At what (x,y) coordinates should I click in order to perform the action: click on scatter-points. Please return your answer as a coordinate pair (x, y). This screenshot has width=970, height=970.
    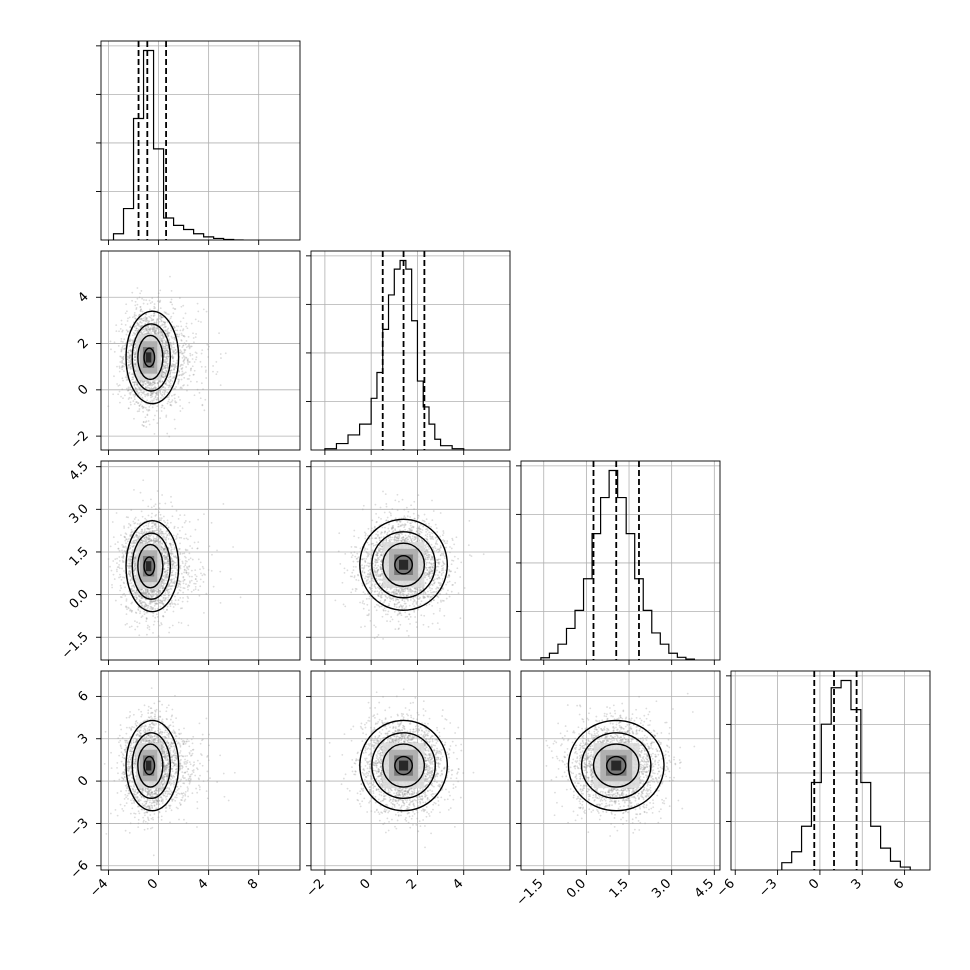
    Looking at the image, I should click on (174, 558).